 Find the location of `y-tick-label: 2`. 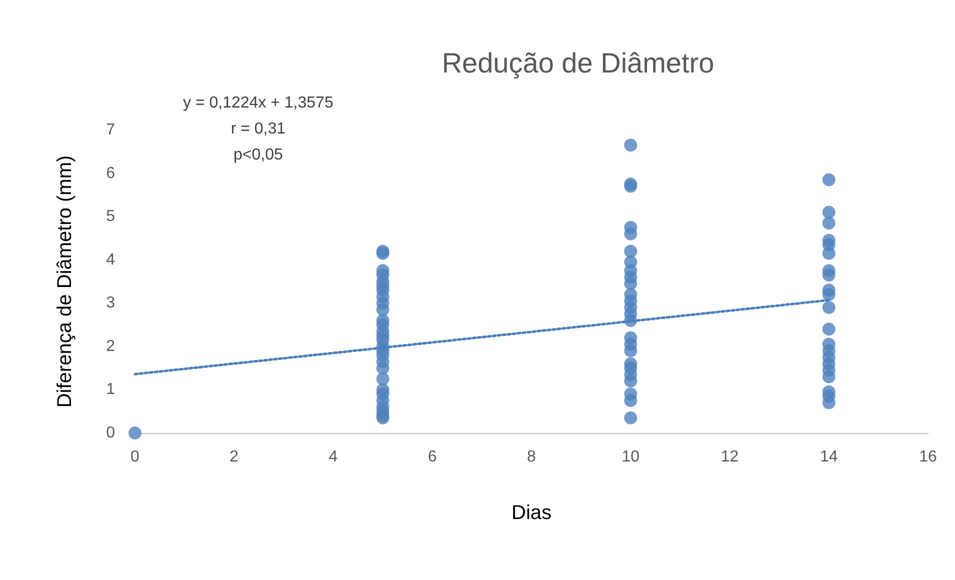

y-tick-label: 2 is located at coordinates (111, 346).